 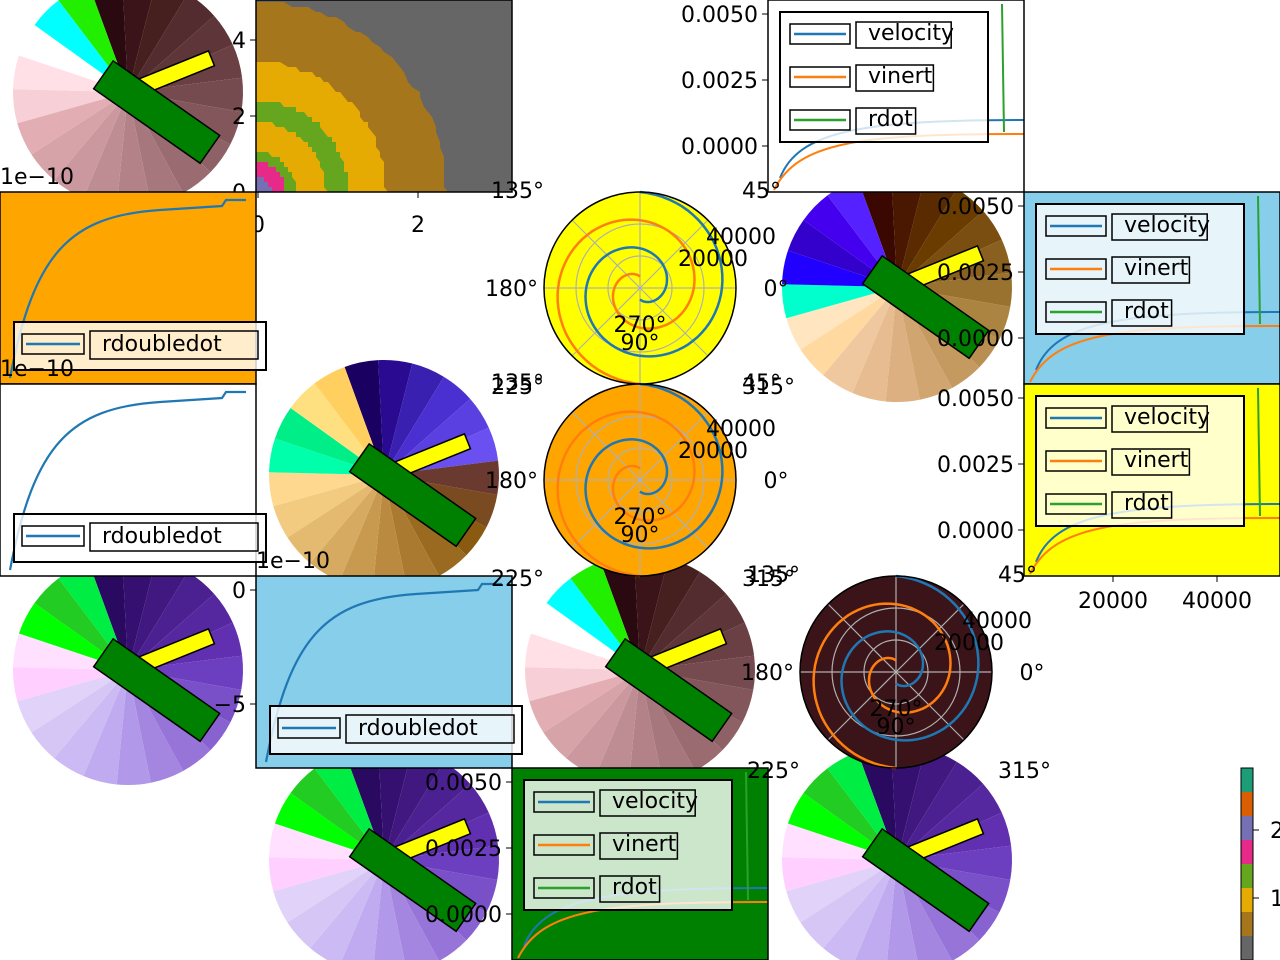 I want to click on colorbar: 12, so click(x=1260, y=863).